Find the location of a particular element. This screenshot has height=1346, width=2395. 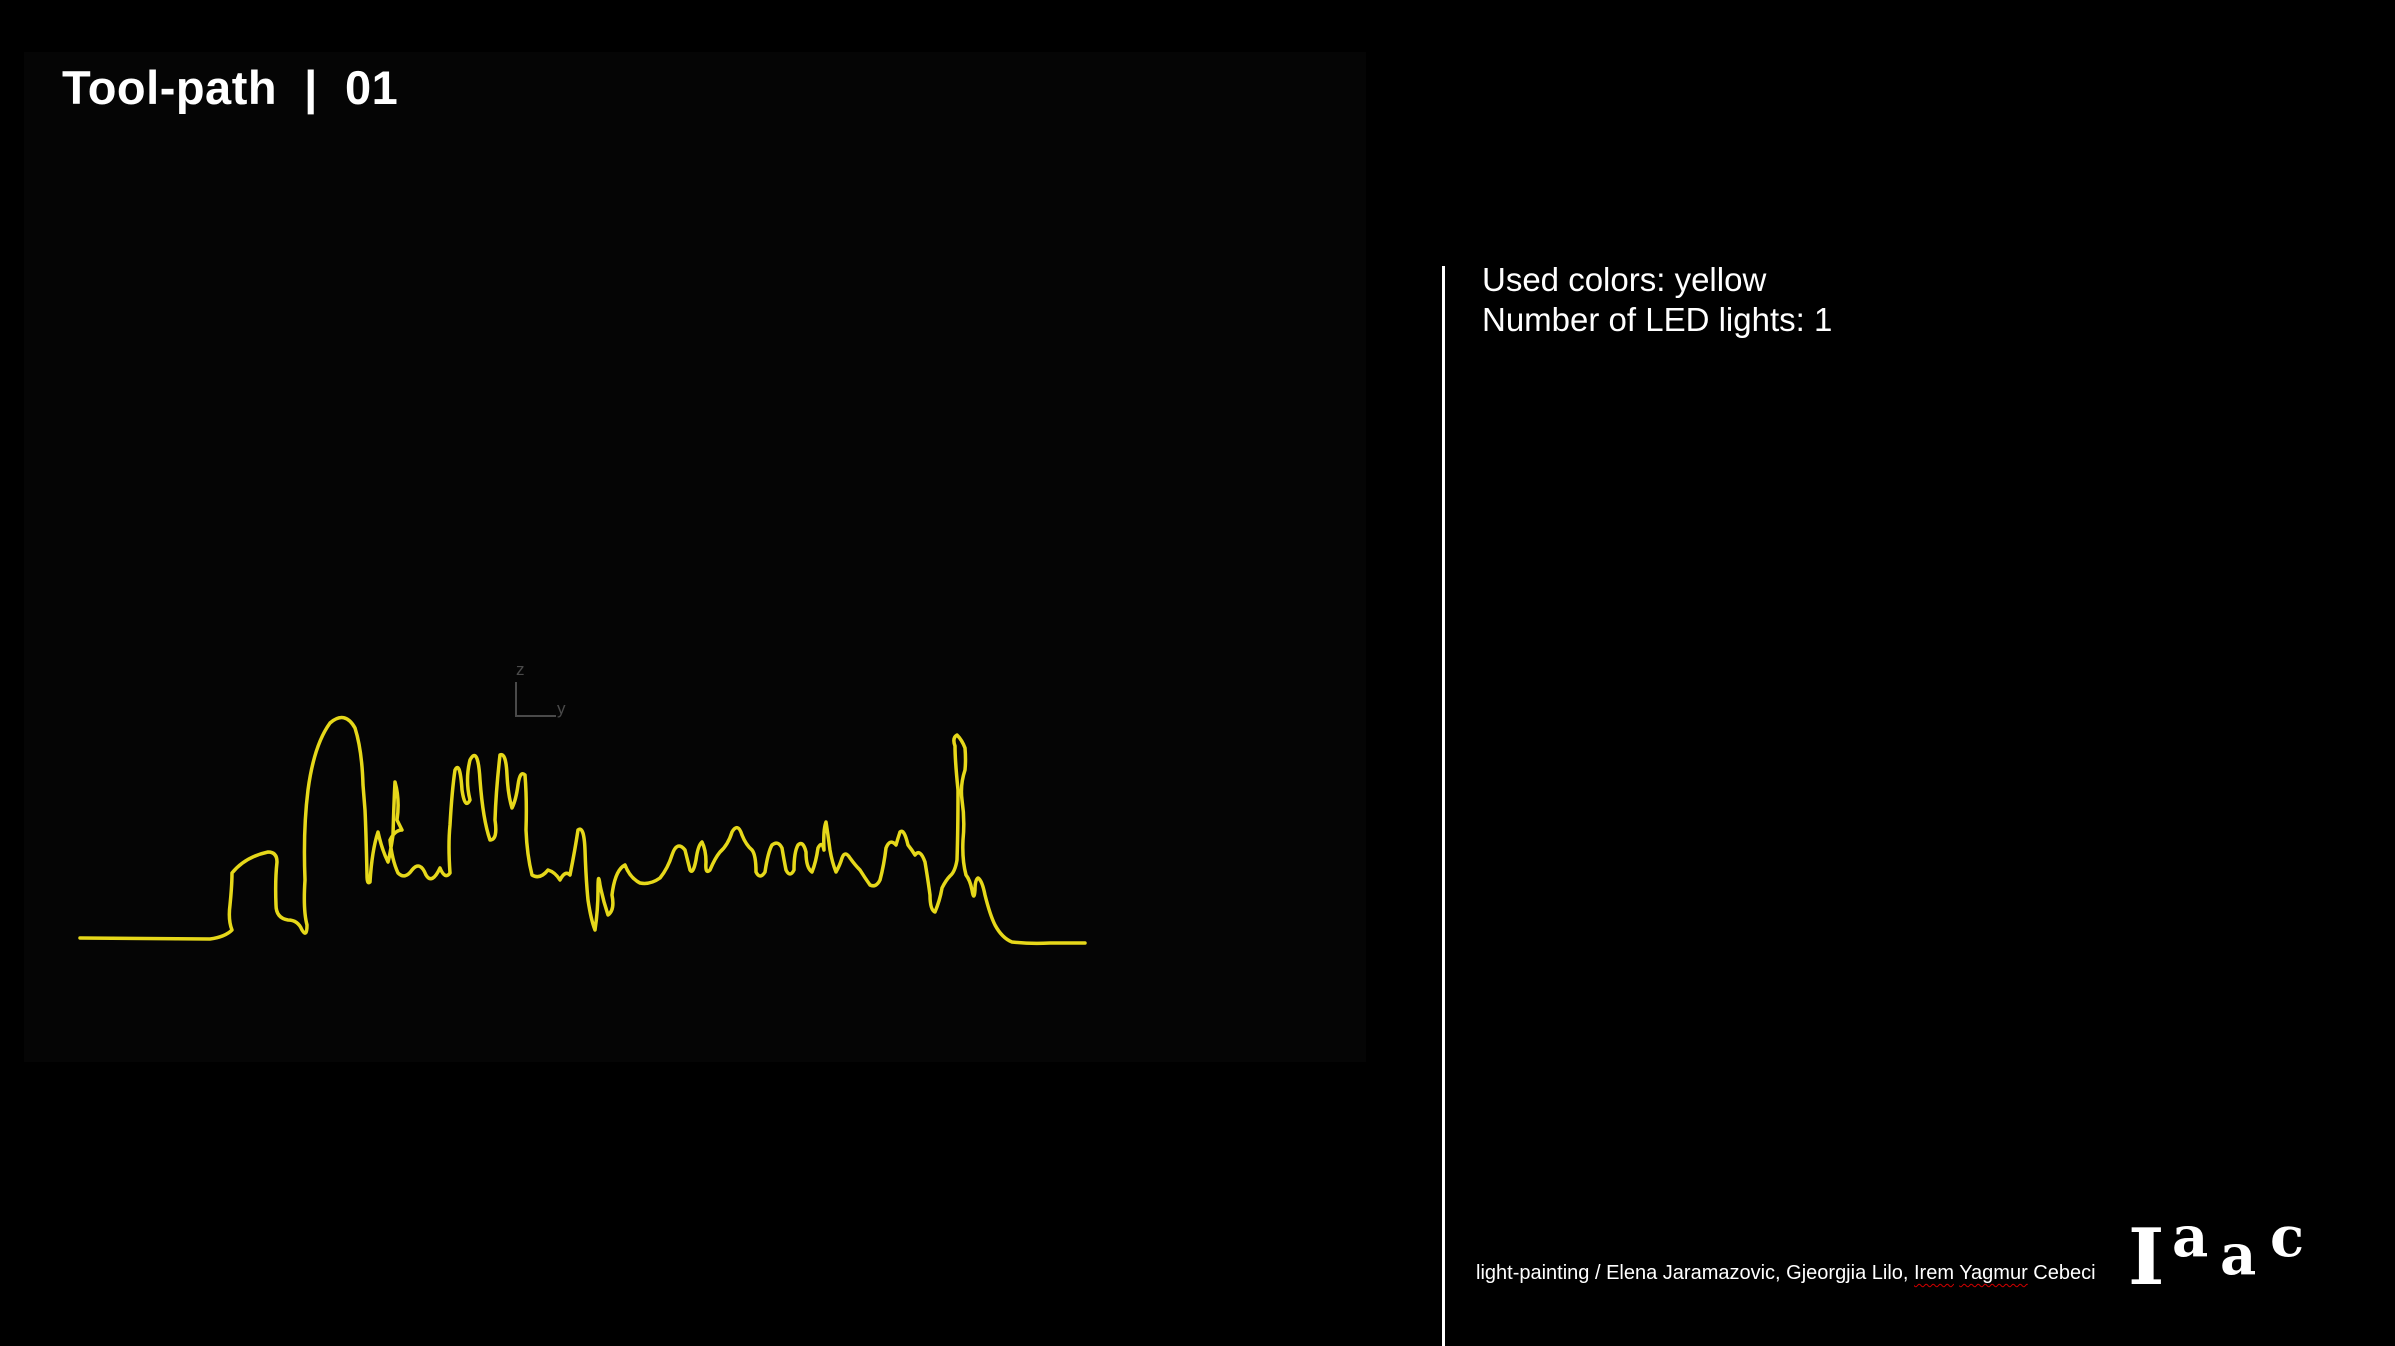

vertical-divider is located at coordinates (1443, 806).